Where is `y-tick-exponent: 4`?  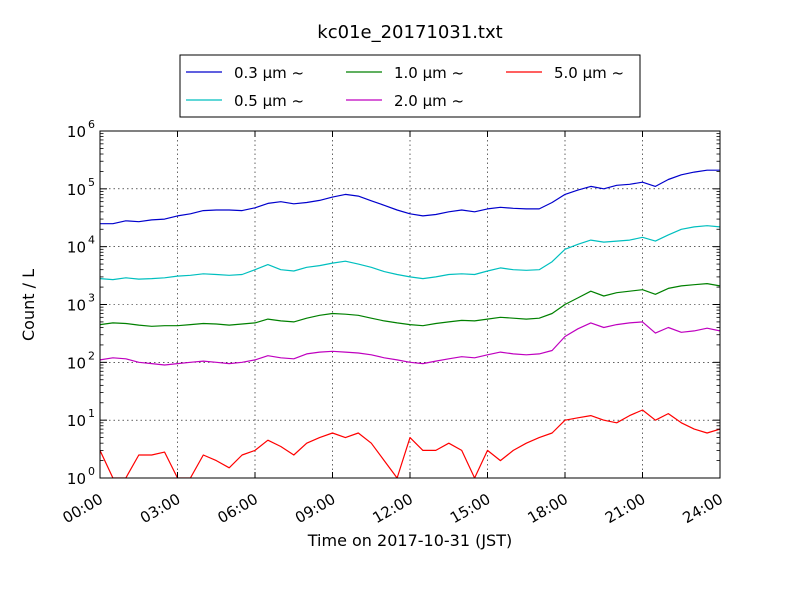 y-tick-exponent: 4 is located at coordinates (91, 240).